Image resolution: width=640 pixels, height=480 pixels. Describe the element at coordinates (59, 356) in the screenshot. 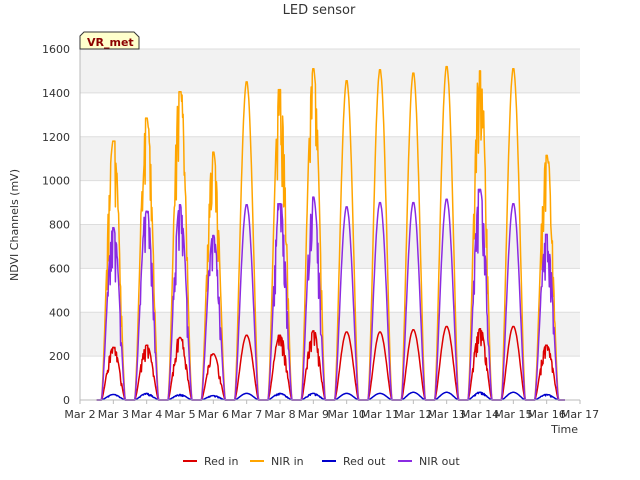

I see `y-tick-label: 200` at that location.